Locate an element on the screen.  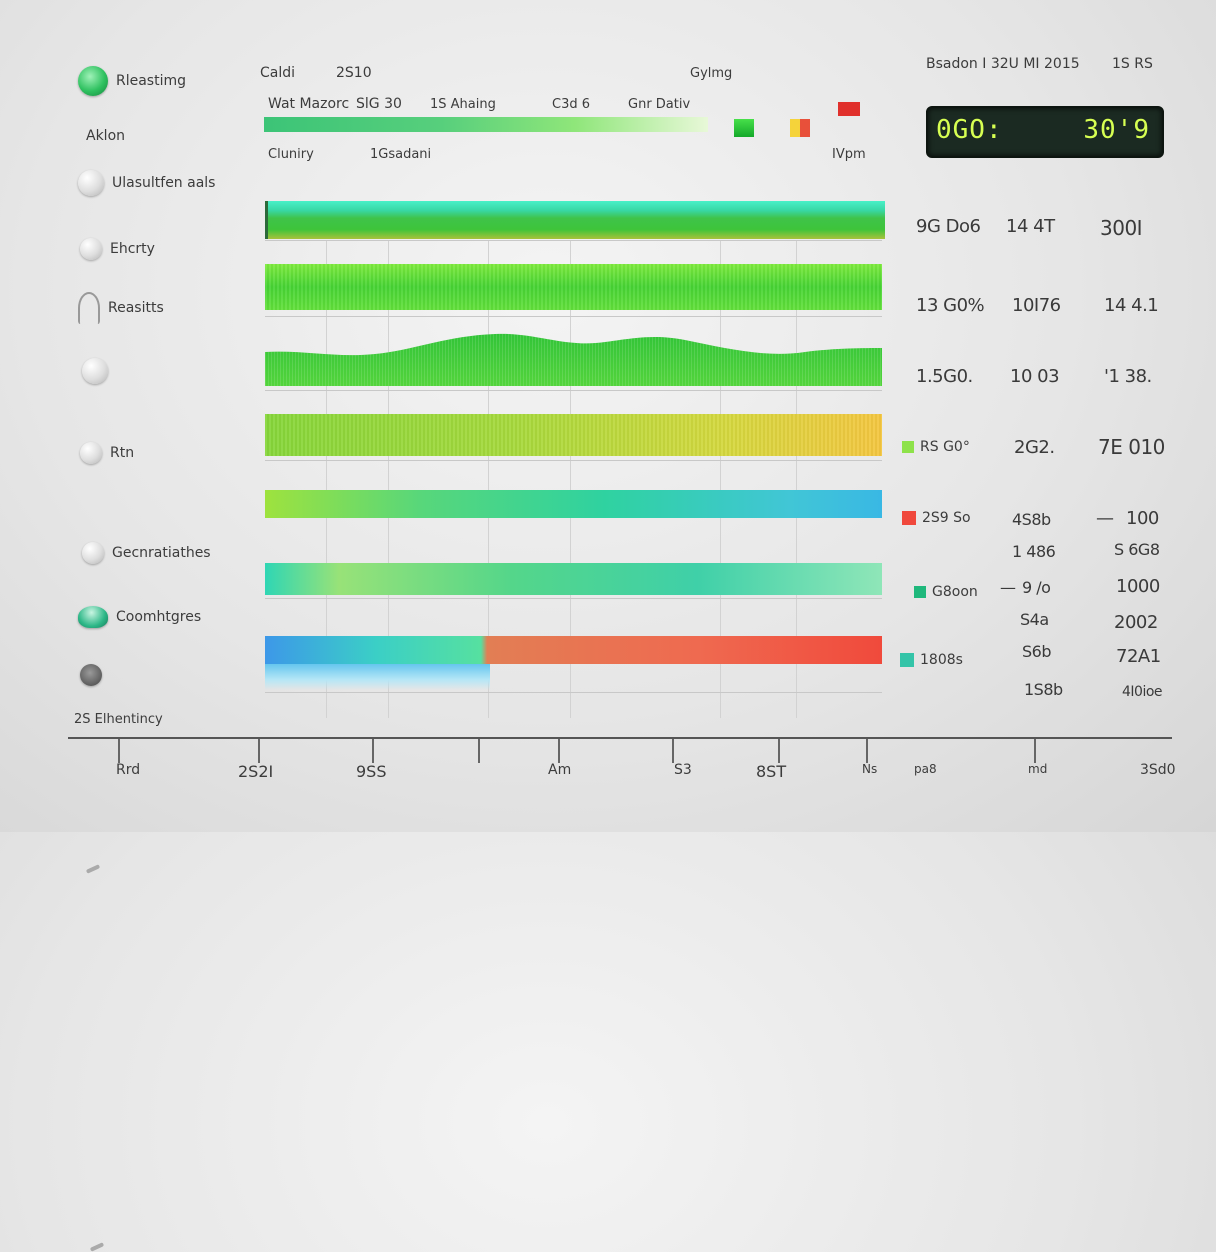
sidebar-item-9: Coomhtgres is located at coordinates (139, 617).